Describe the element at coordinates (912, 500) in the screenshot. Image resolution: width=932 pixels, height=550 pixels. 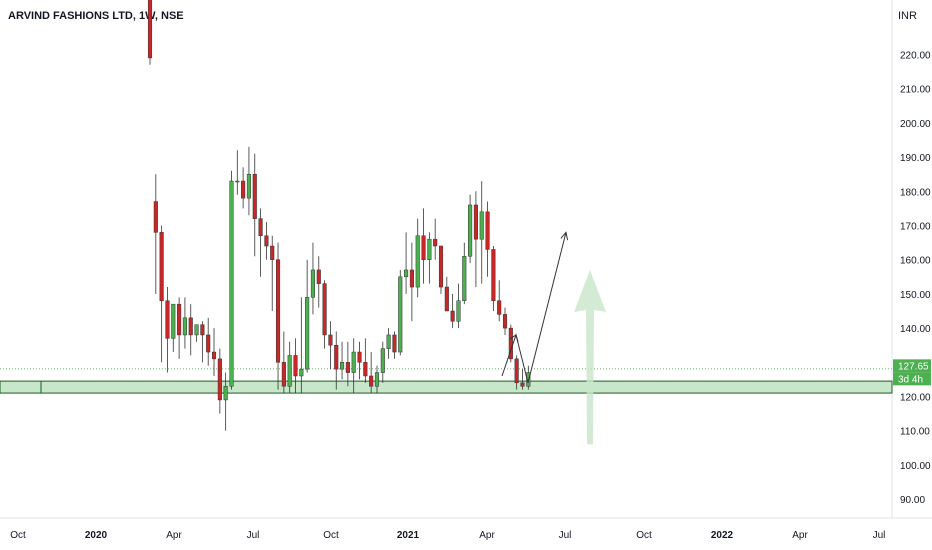
I see `y-tick-label: 90.00` at that location.